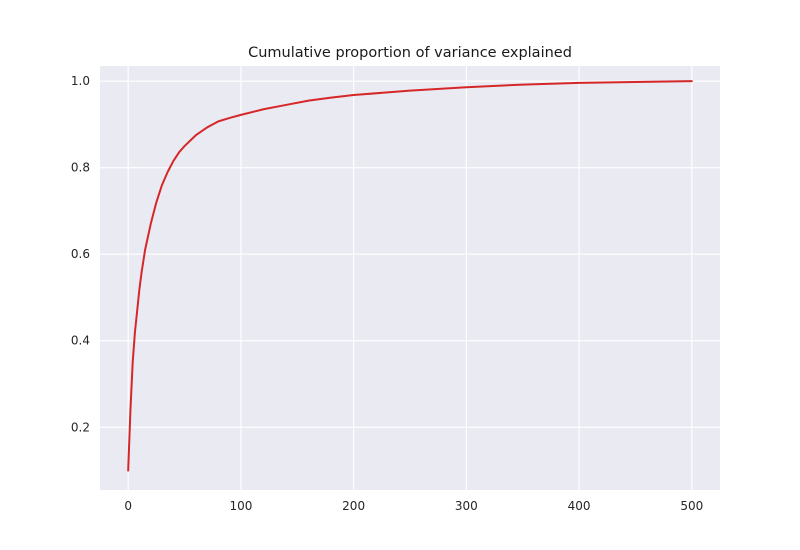 The height and width of the screenshot is (550, 800). What do you see at coordinates (80, 168) in the screenshot?
I see `y-tick-label: 0.8` at bounding box center [80, 168].